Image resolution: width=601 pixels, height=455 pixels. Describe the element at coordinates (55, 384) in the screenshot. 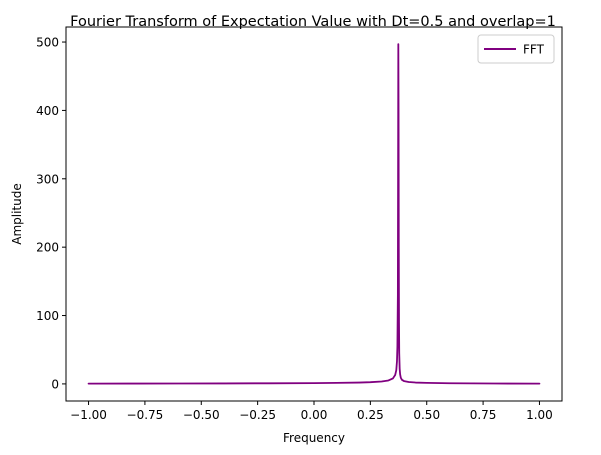

I see `y-tick-label: 0` at that location.